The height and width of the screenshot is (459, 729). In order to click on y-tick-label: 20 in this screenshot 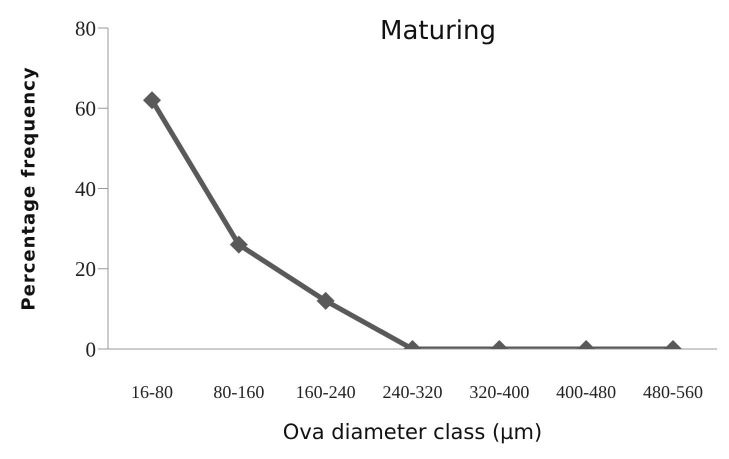, I will do `click(85, 269)`.